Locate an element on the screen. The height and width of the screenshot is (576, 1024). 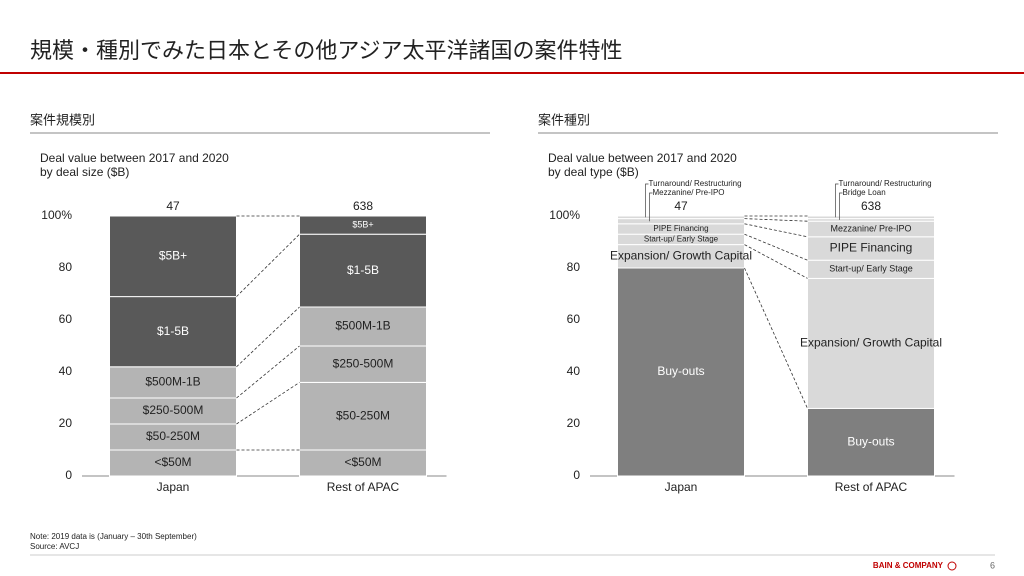
brand-icon is located at coordinates (952, 566).